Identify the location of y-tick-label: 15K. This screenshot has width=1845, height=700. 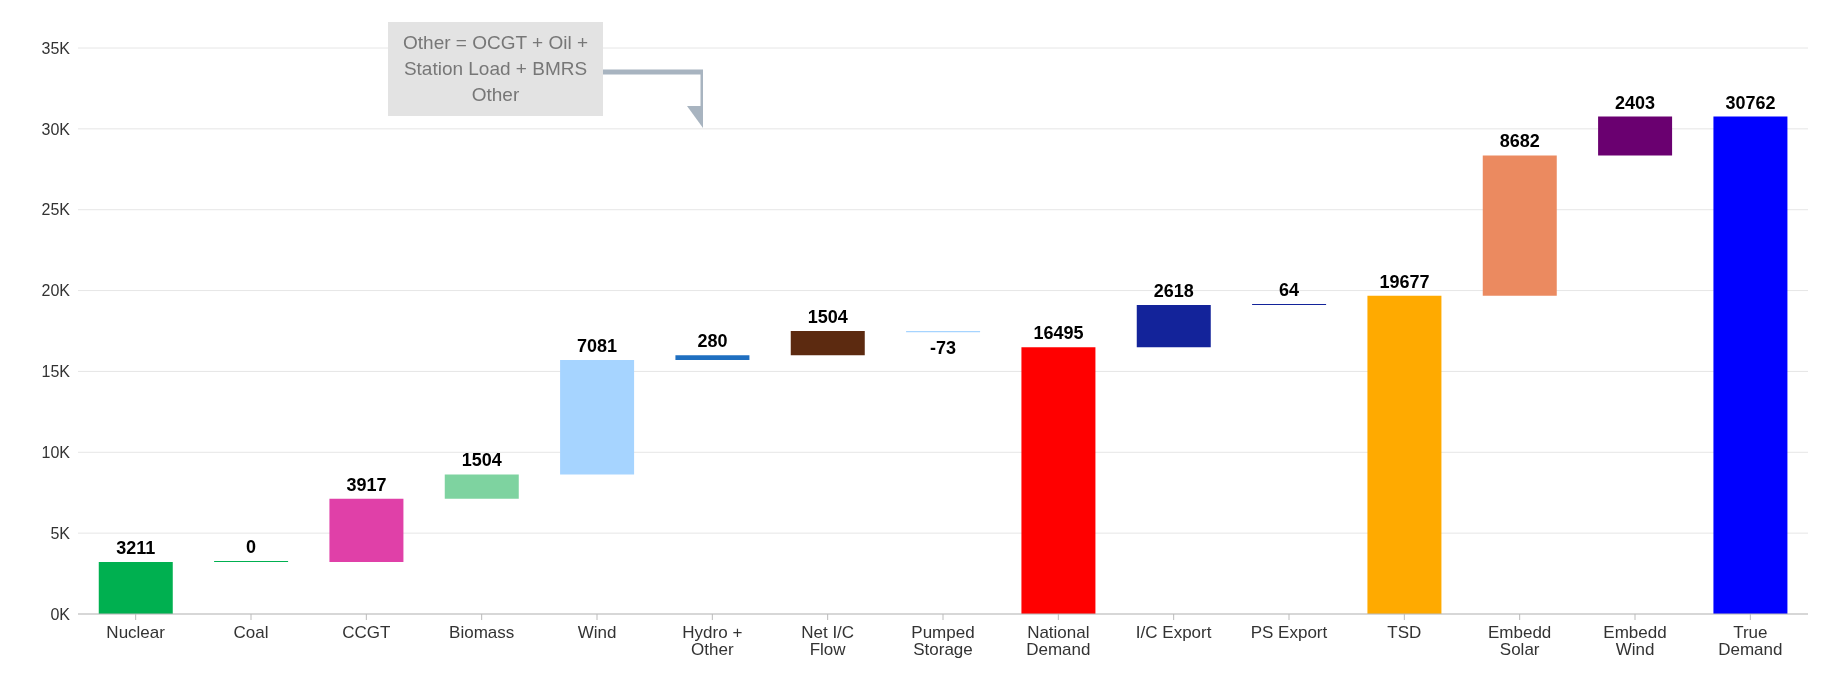
(56, 372).